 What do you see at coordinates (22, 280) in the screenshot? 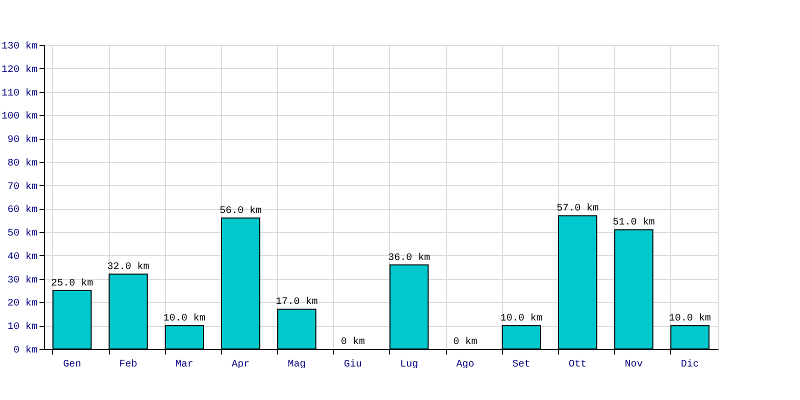
I see `y-tick-label: 30 km` at bounding box center [22, 280].